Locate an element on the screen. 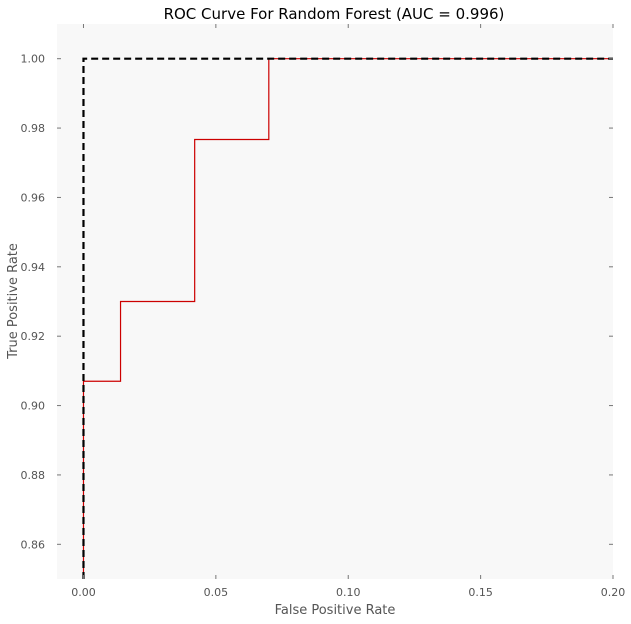  y-tick-label: 0.98 is located at coordinates (33, 128).